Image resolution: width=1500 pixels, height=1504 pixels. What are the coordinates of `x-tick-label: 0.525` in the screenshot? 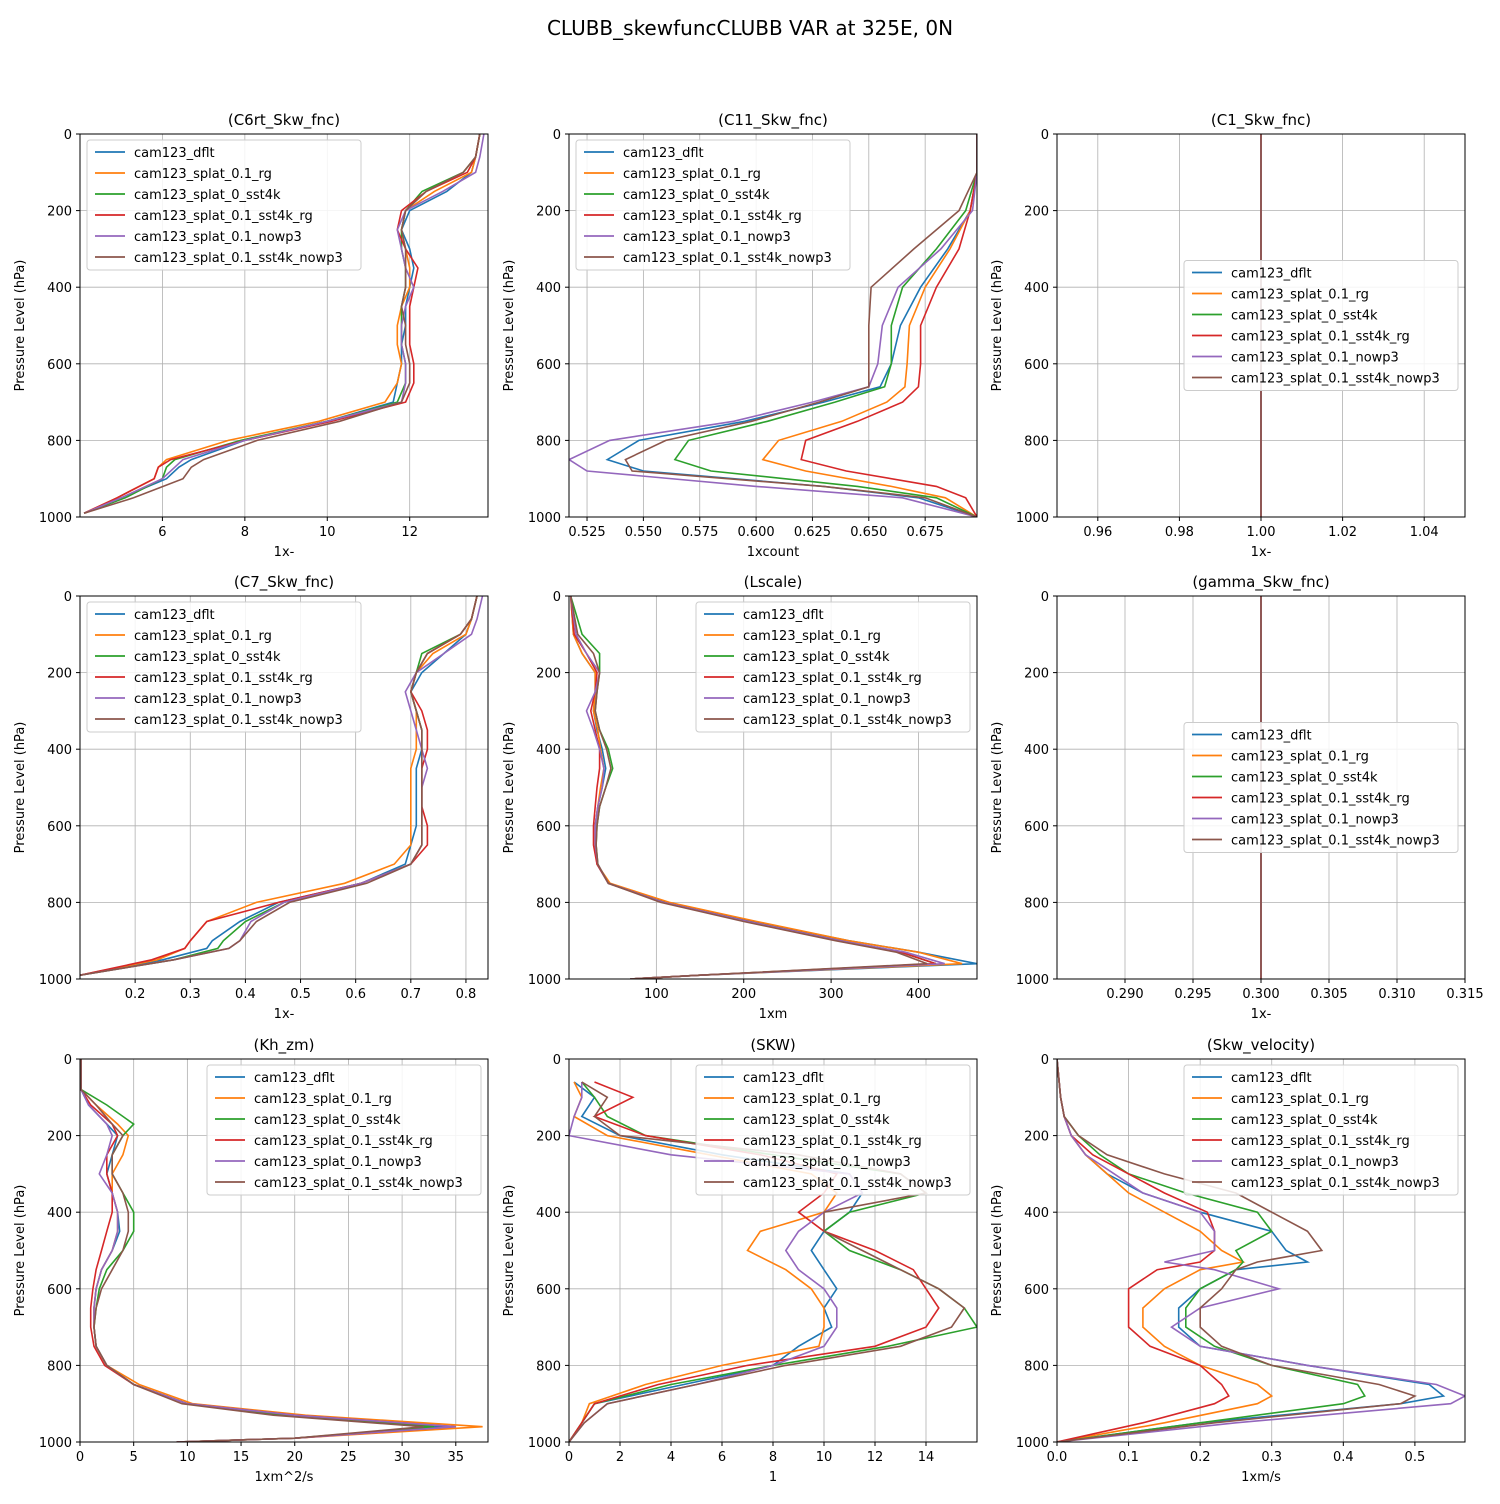 It's located at (586, 532).